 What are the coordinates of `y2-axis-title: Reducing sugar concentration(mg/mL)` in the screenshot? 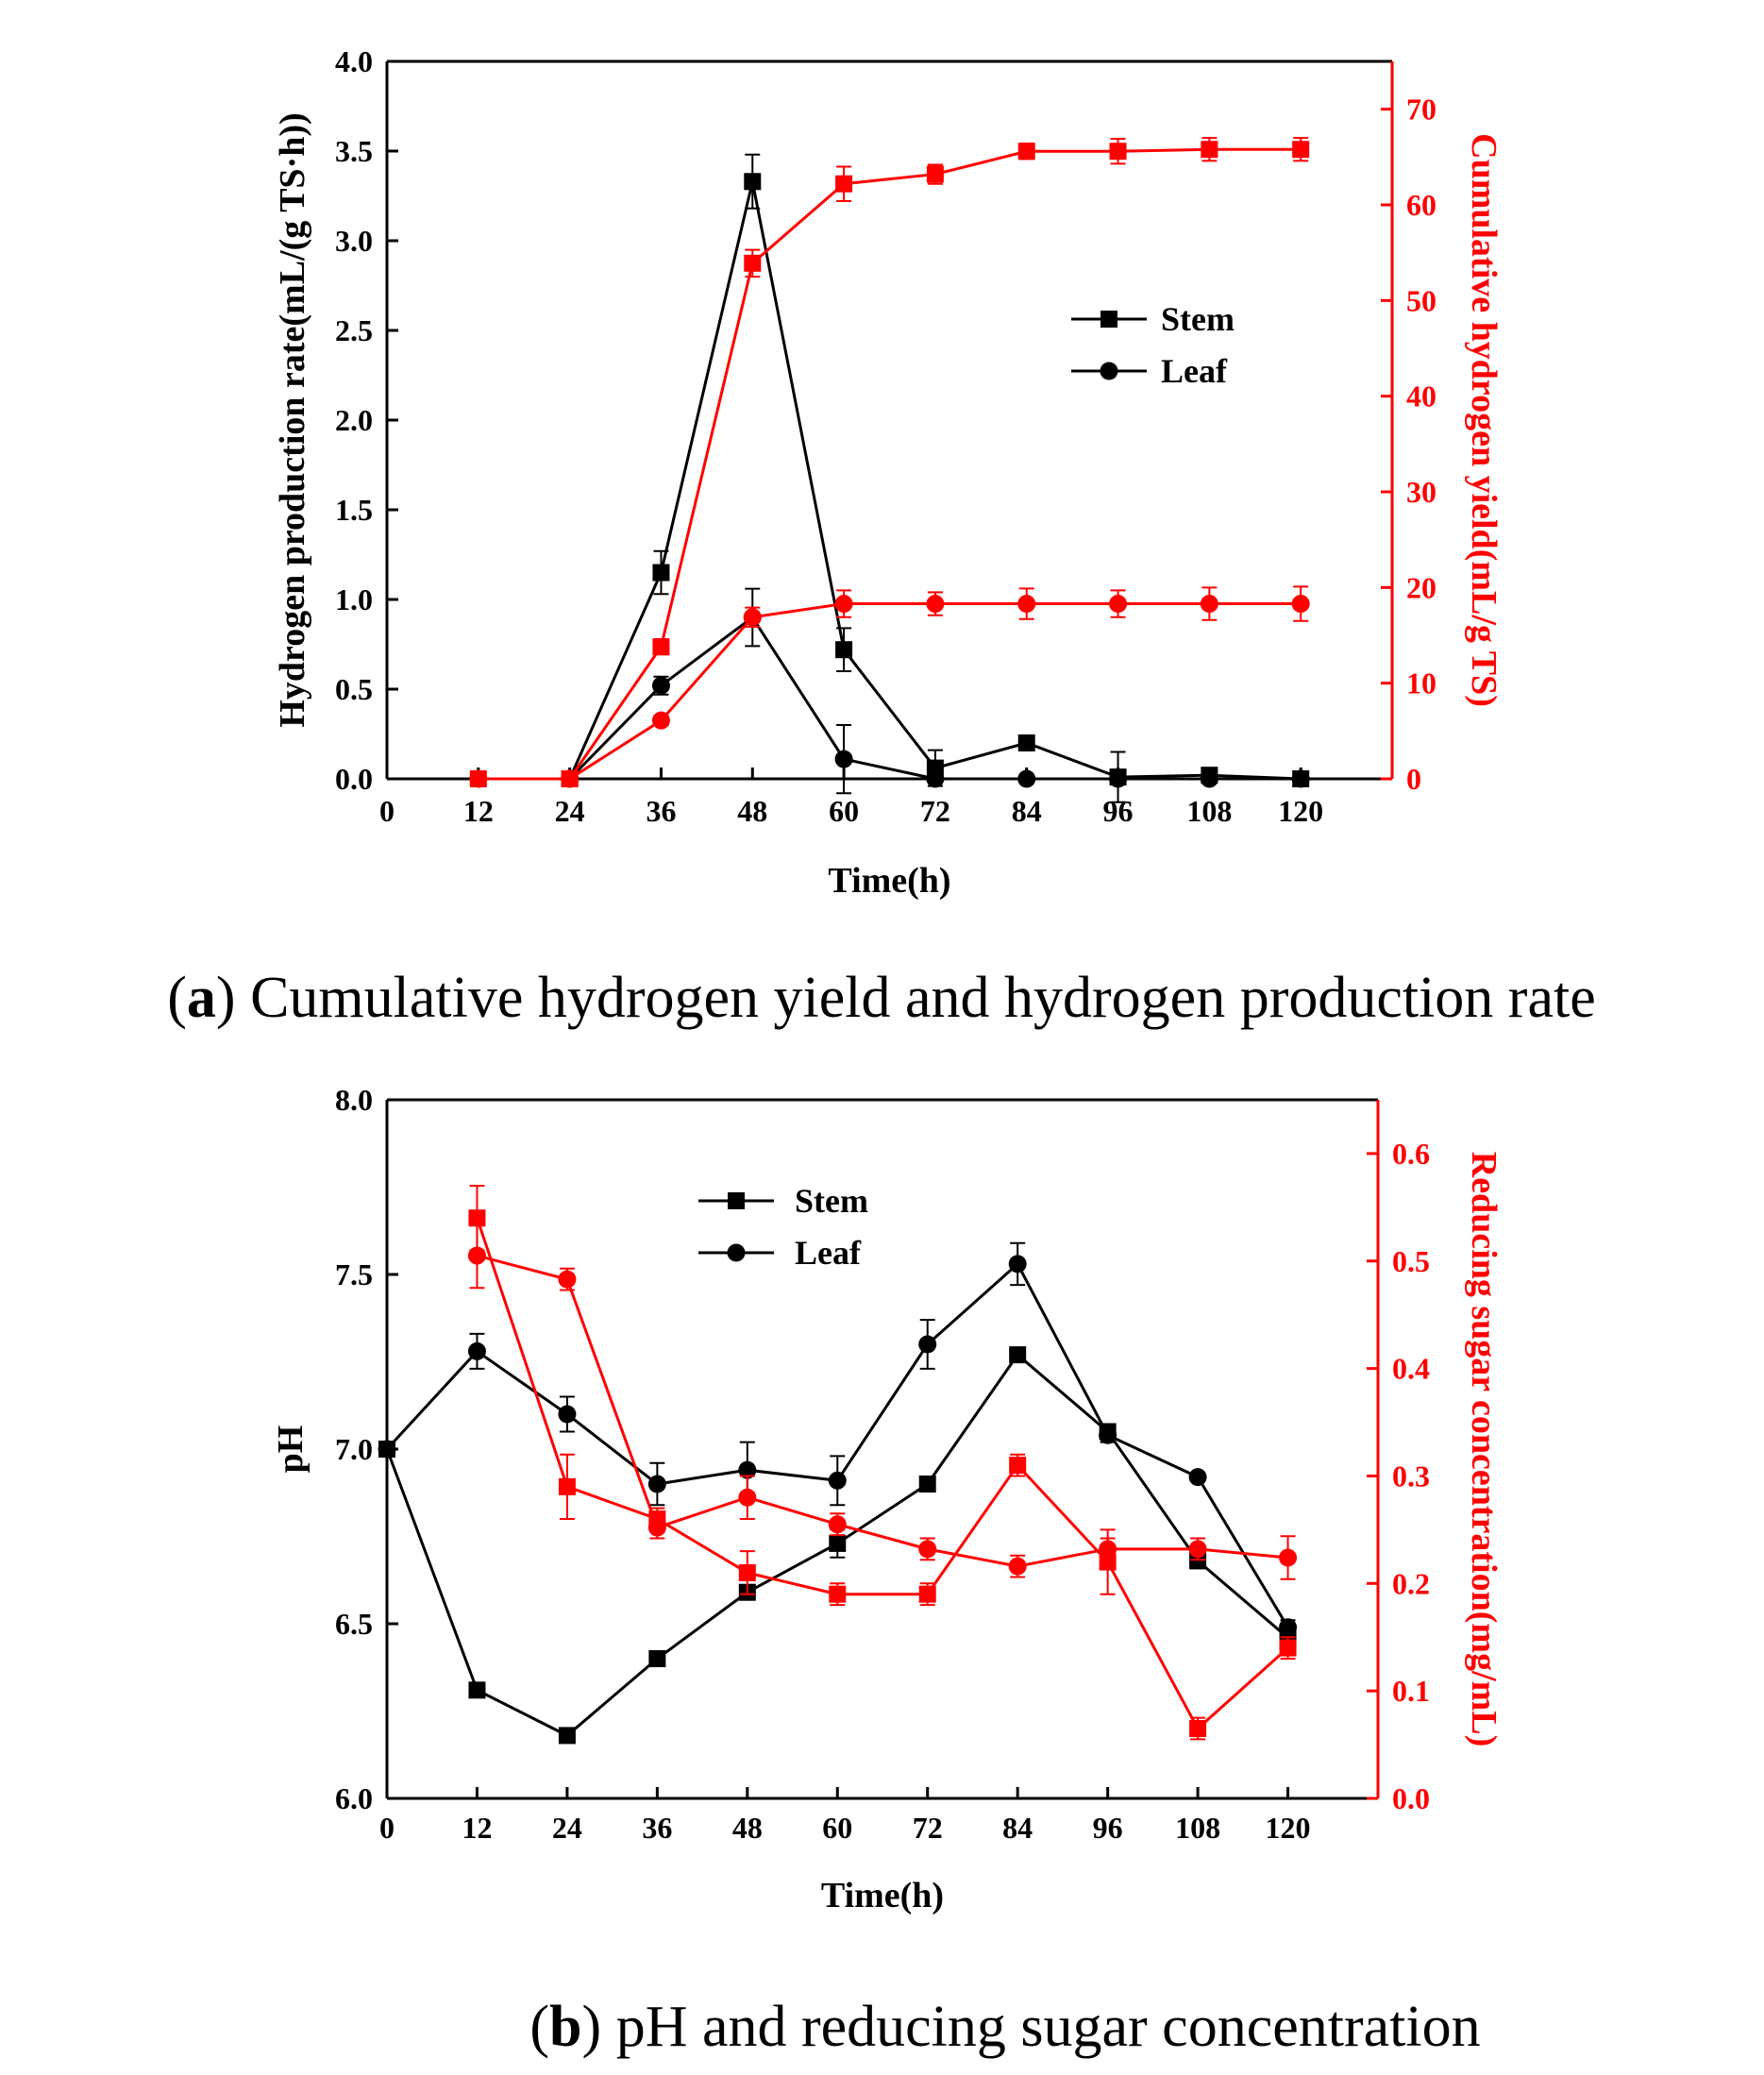 It's located at (1484, 1449).